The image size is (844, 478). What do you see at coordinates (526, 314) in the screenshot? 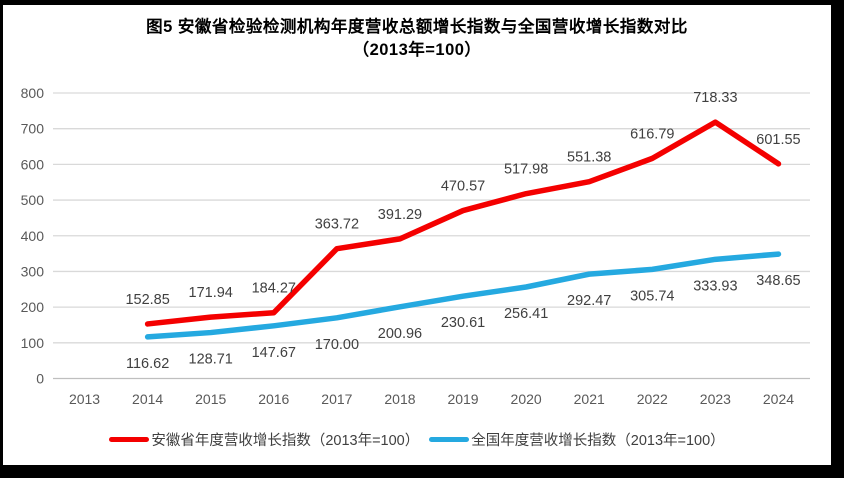
I see `data-label-national-2020: 256.41` at bounding box center [526, 314].